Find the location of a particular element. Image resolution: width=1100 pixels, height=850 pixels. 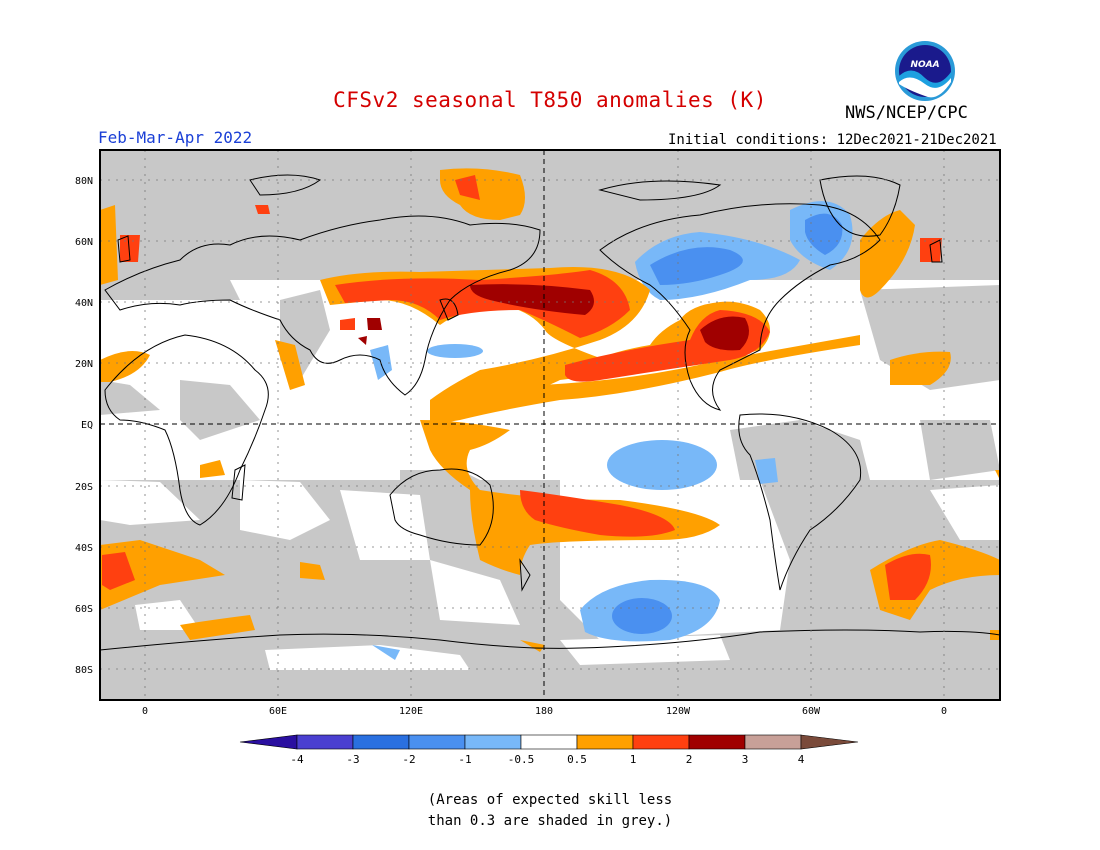

scale-label: -4 is located at coordinates (297, 759).